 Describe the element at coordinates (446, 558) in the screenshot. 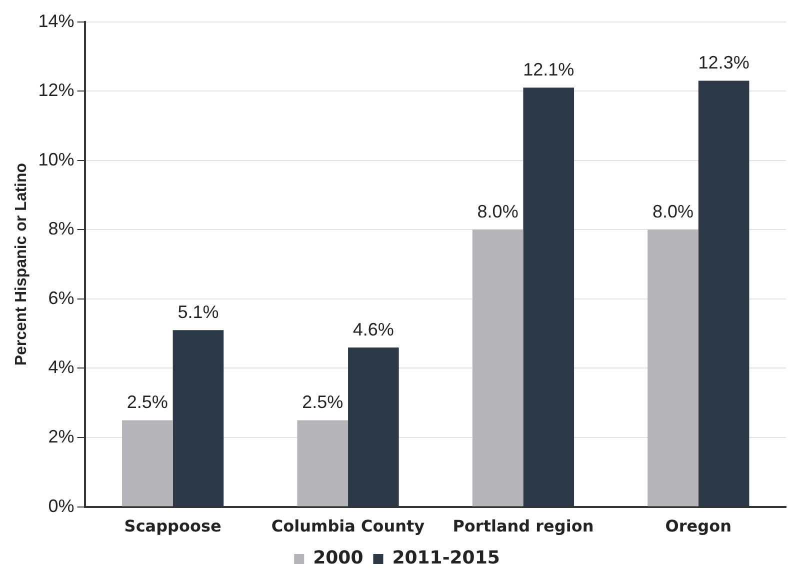

I see `legend-label: 2011-2015` at that location.